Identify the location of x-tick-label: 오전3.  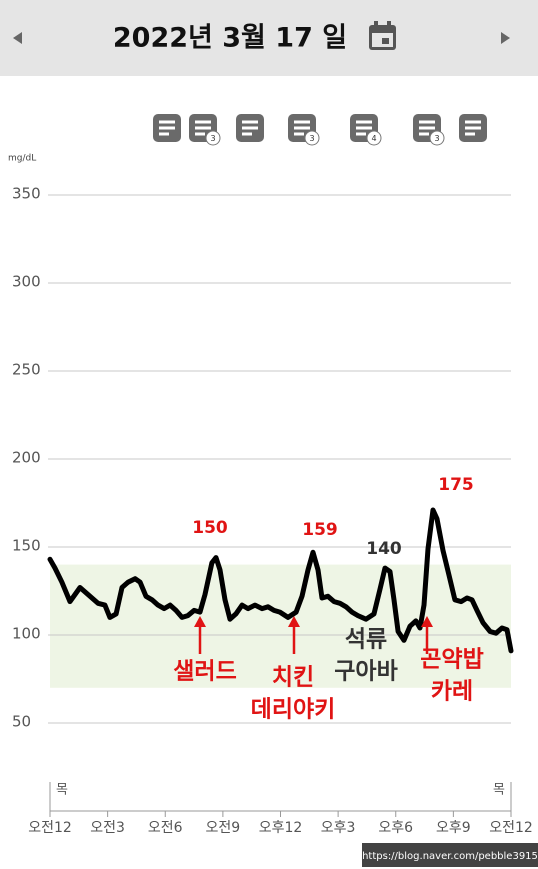
(107, 828).